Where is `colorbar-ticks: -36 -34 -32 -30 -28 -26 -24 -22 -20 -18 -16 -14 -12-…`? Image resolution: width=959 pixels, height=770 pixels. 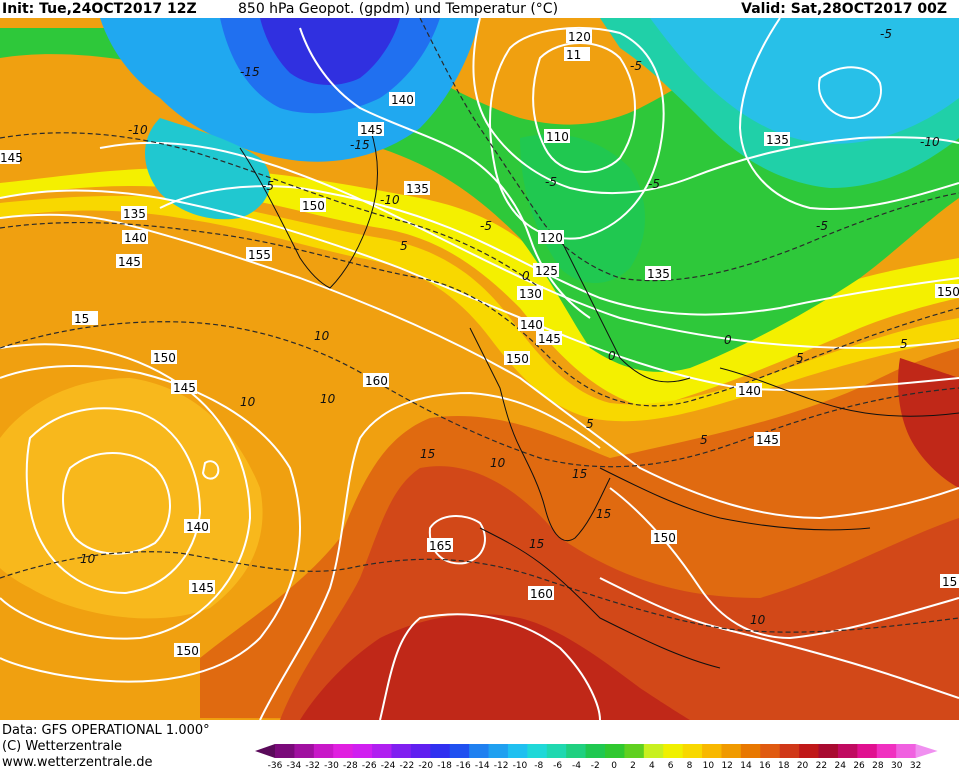
colorbar-ticks: -36 -34 -32 -30 -28 -26 -24 -22 -20 -18 -16 -14 -12-… is located at coordinates (595, 765).